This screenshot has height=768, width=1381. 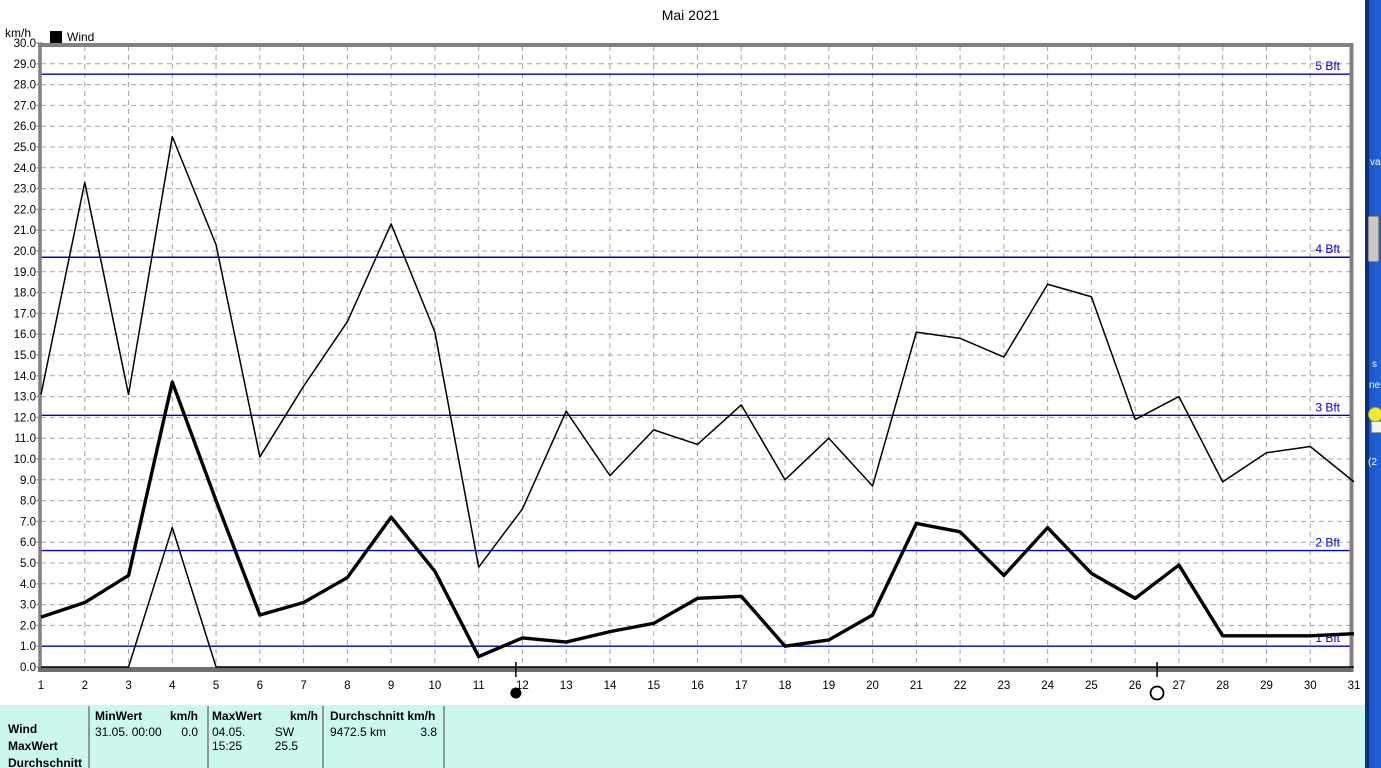 I want to click on background-text-fragment: va, so click(x=1375, y=162).